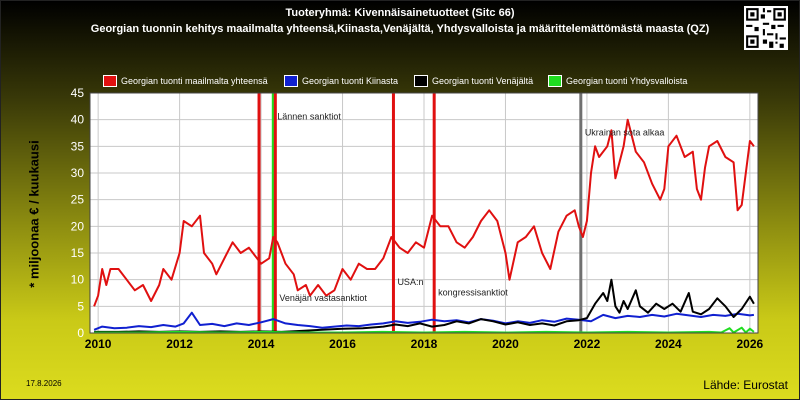 The height and width of the screenshot is (400, 800). Describe the element at coordinates (587, 344) in the screenshot. I see `x-tick-label: 2022` at that location.